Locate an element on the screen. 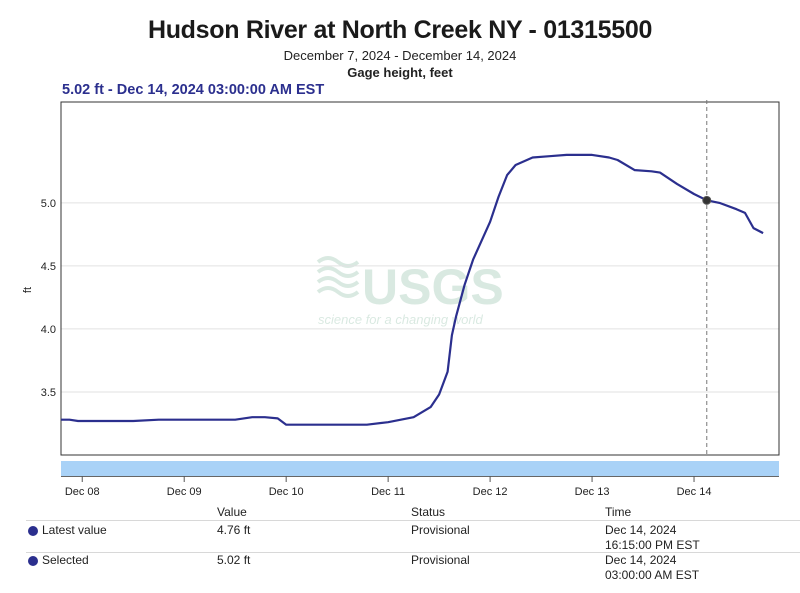 The height and width of the screenshot is (593, 800). x-tick-label: Dec 14 is located at coordinates (694, 492).